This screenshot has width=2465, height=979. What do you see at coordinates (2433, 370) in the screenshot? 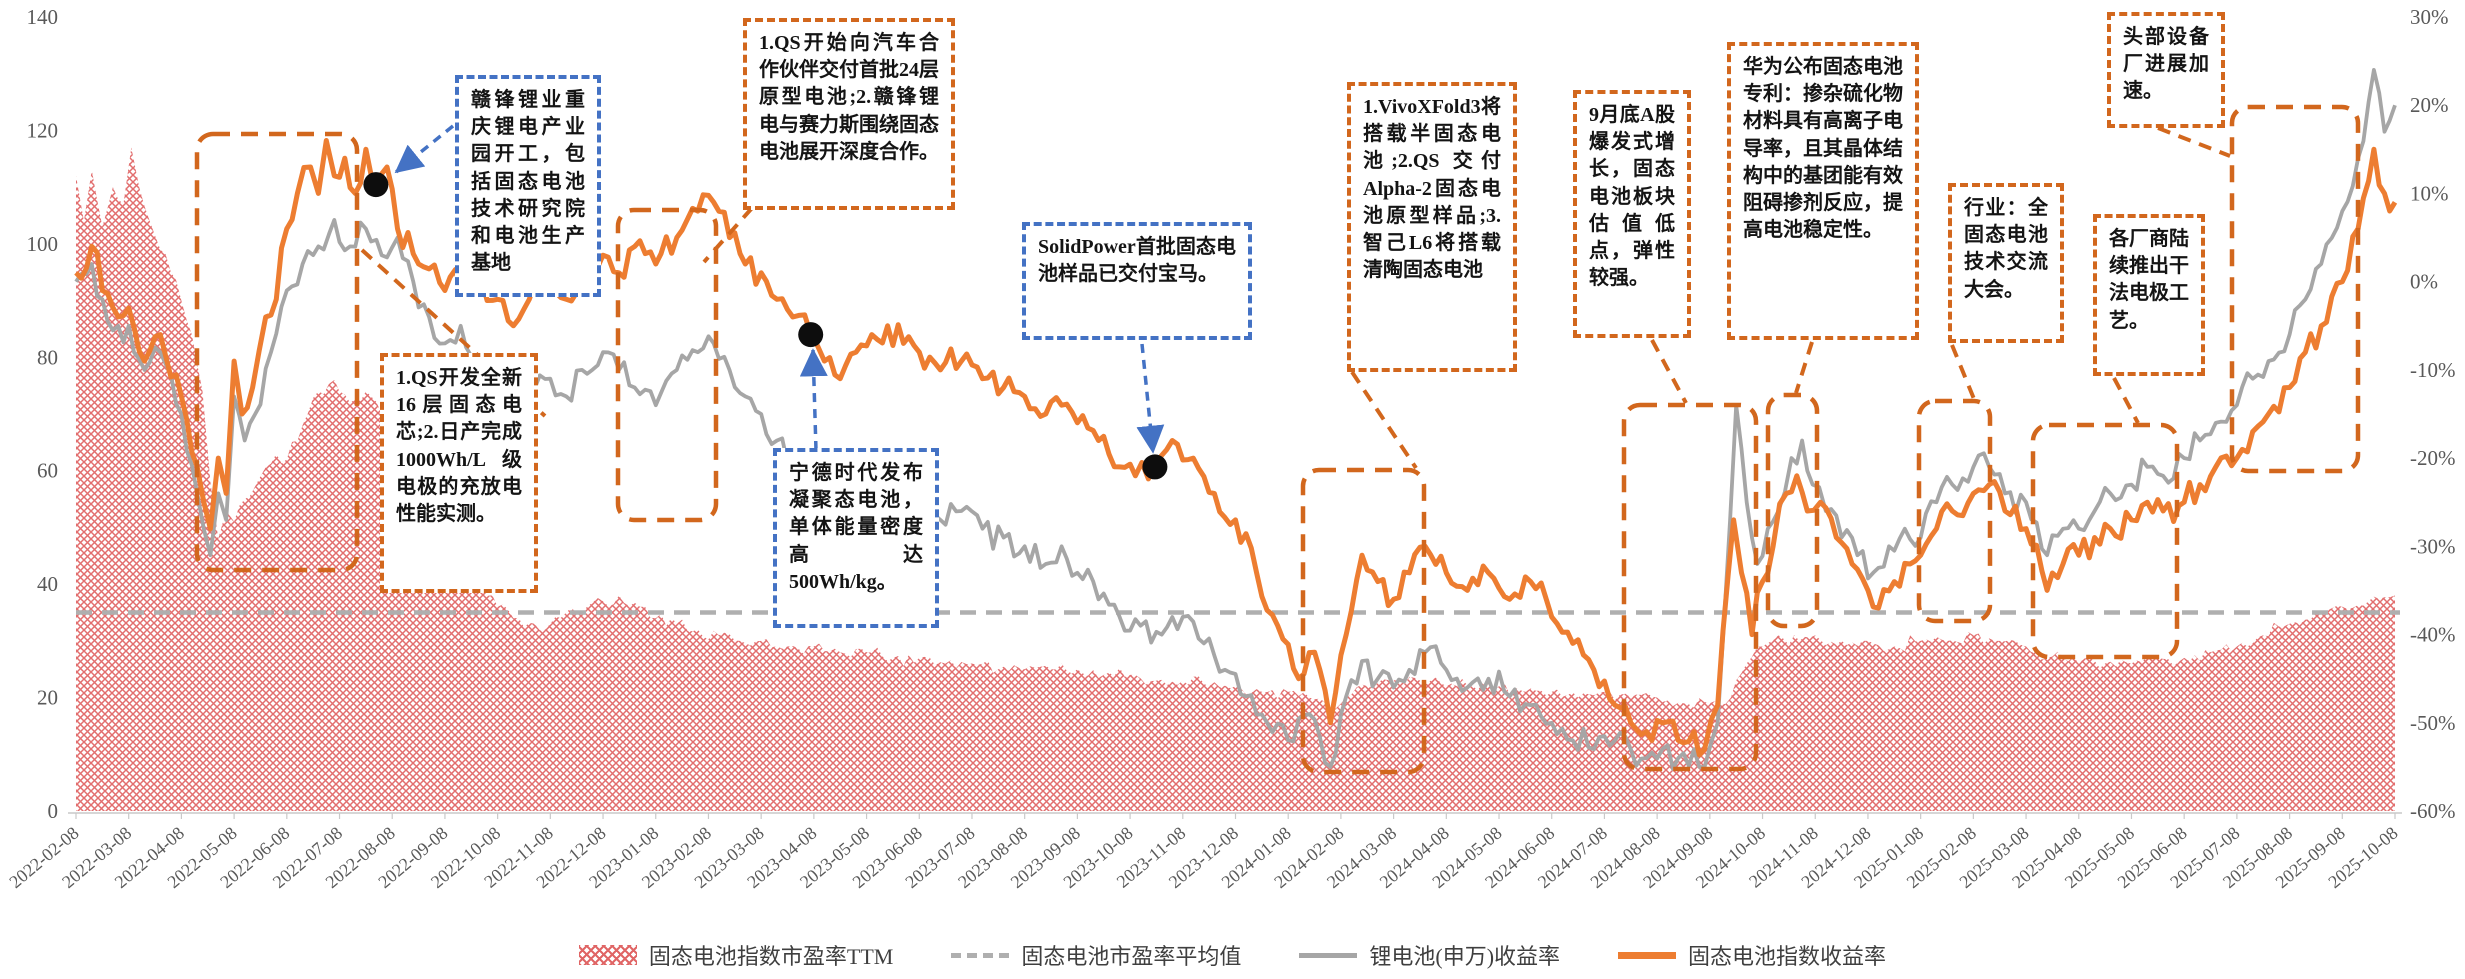
I see `y-tick-label: -10%` at bounding box center [2433, 370].